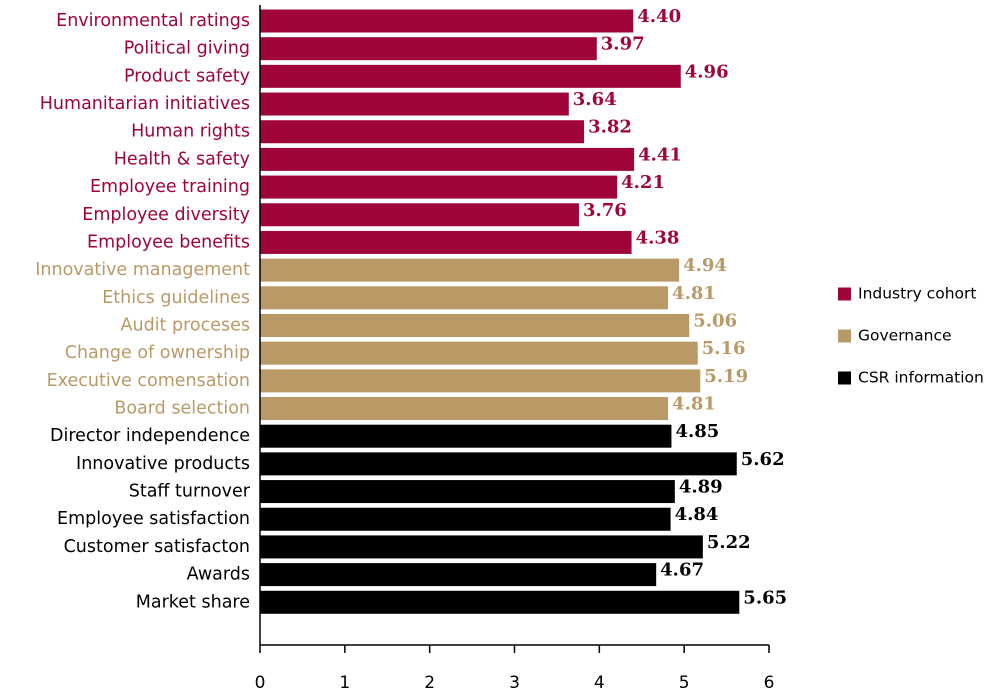 This screenshot has height=694, width=1005. I want to click on category-label: Health & safety, so click(182, 159).